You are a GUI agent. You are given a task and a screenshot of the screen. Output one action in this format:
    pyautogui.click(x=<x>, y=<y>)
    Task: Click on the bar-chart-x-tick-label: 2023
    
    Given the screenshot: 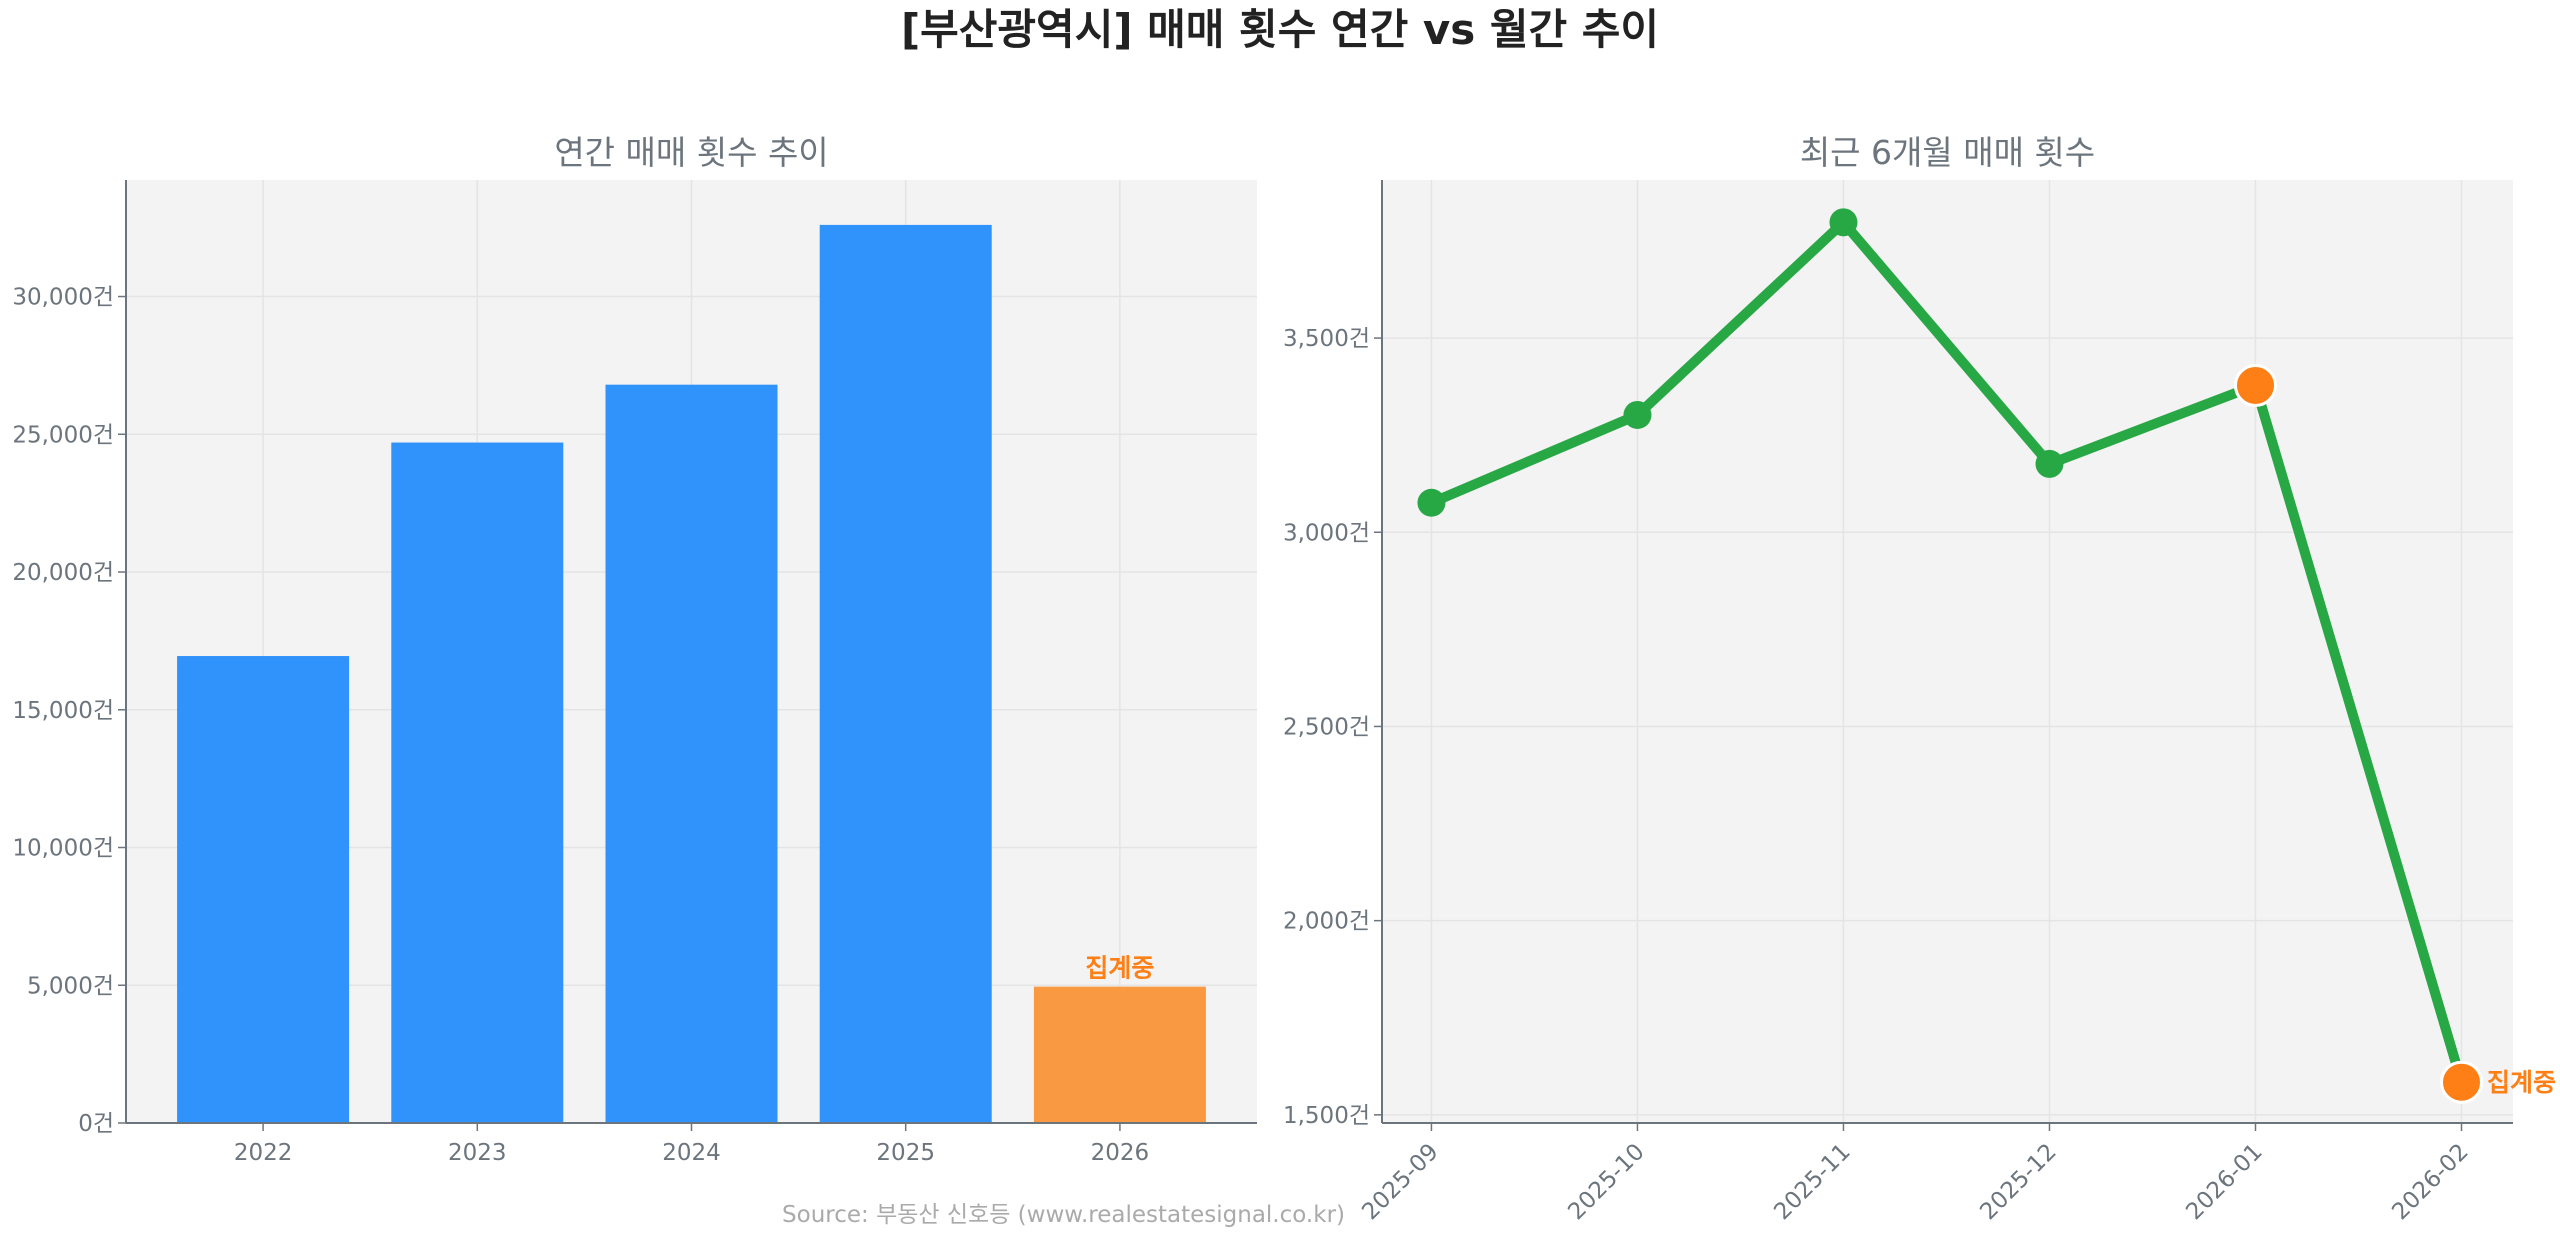 What is the action you would take?
    pyautogui.click(x=477, y=1153)
    